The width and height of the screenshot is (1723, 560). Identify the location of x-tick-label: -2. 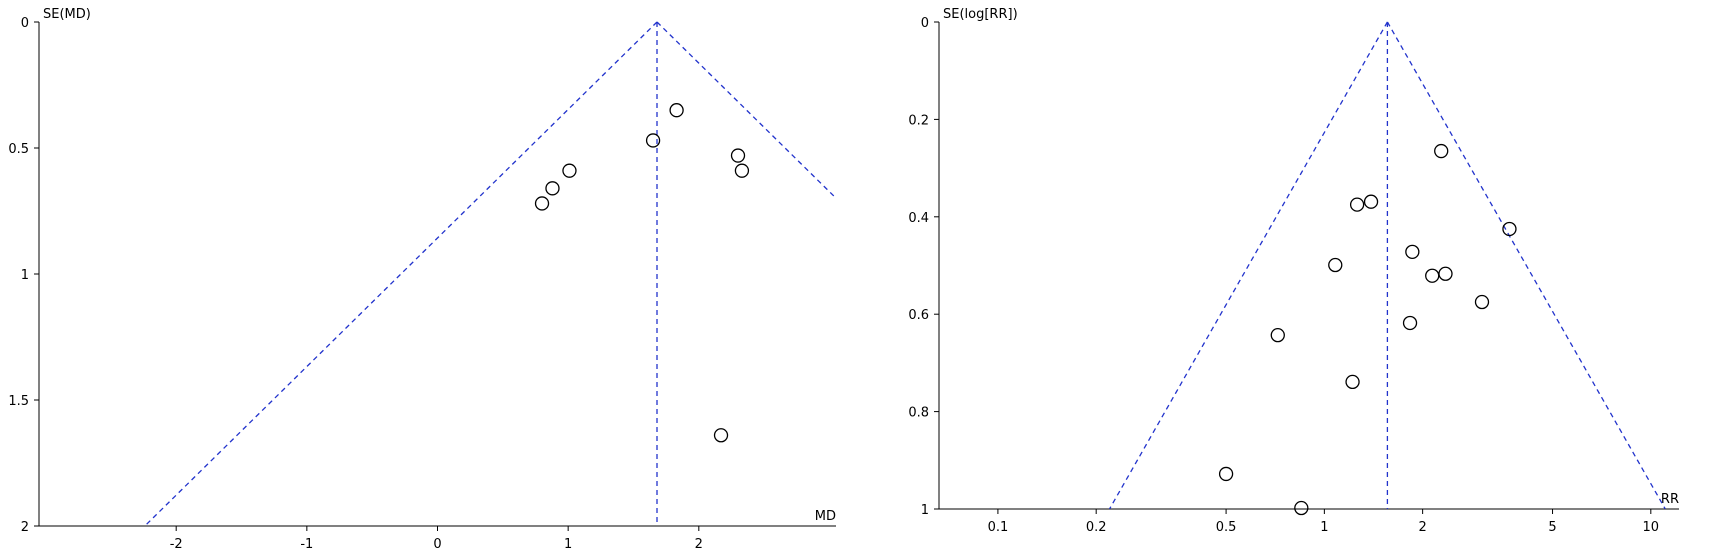
(176, 544).